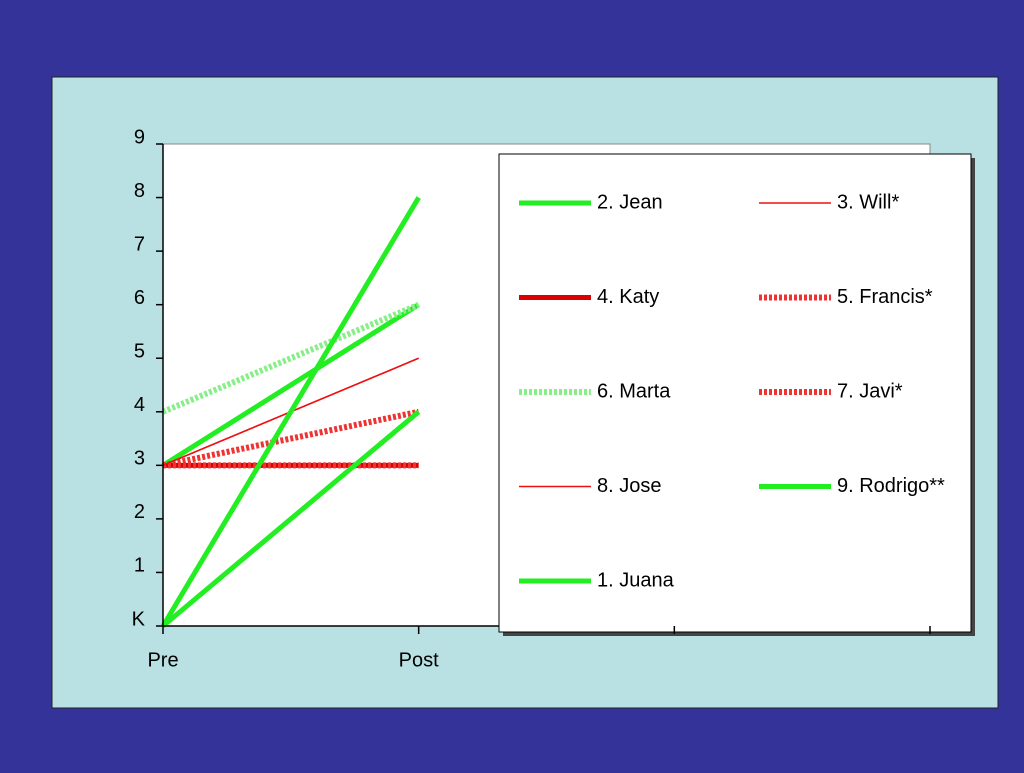 The image size is (1024, 773). What do you see at coordinates (634, 391) in the screenshot?
I see `legend-label: 6. Marta` at bounding box center [634, 391].